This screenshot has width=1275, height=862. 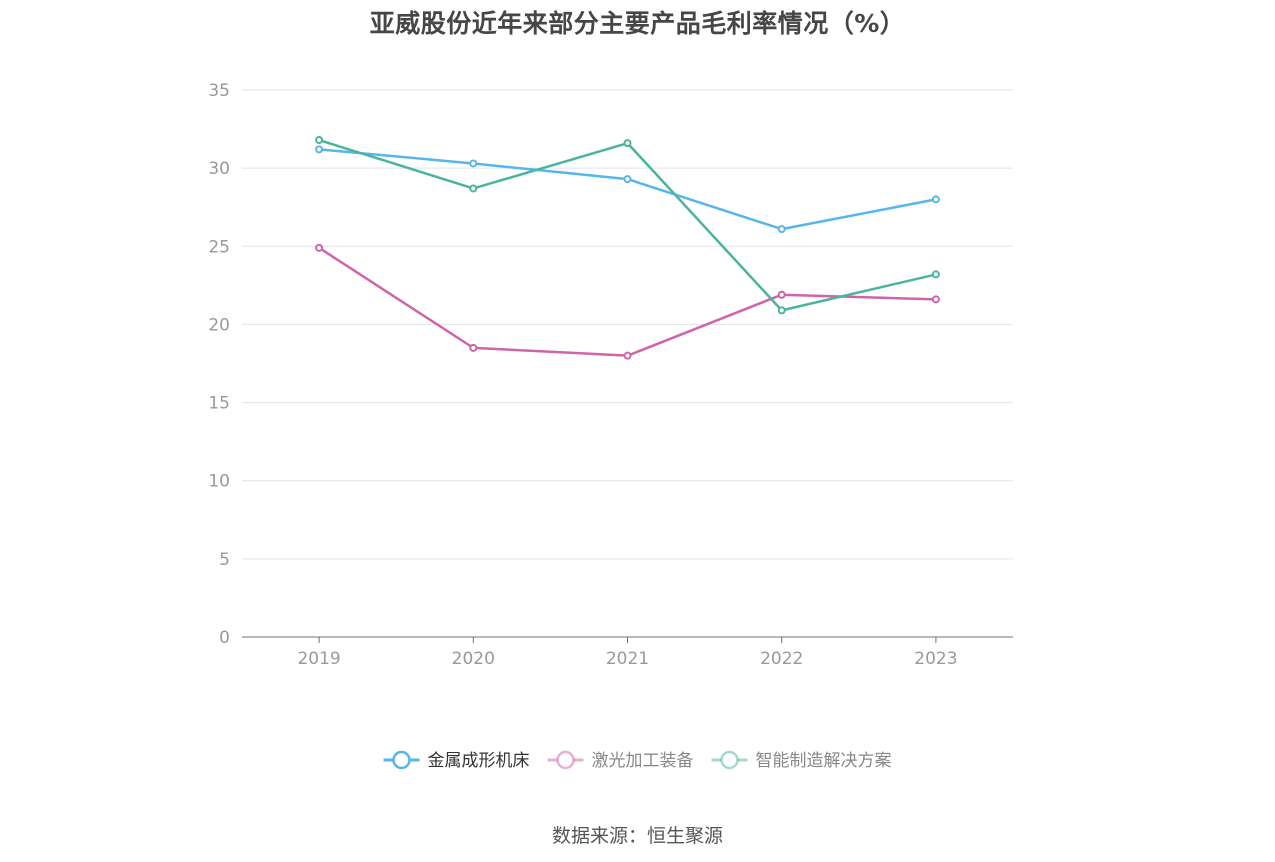 I want to click on y-tick-label: 35, so click(x=219, y=91).